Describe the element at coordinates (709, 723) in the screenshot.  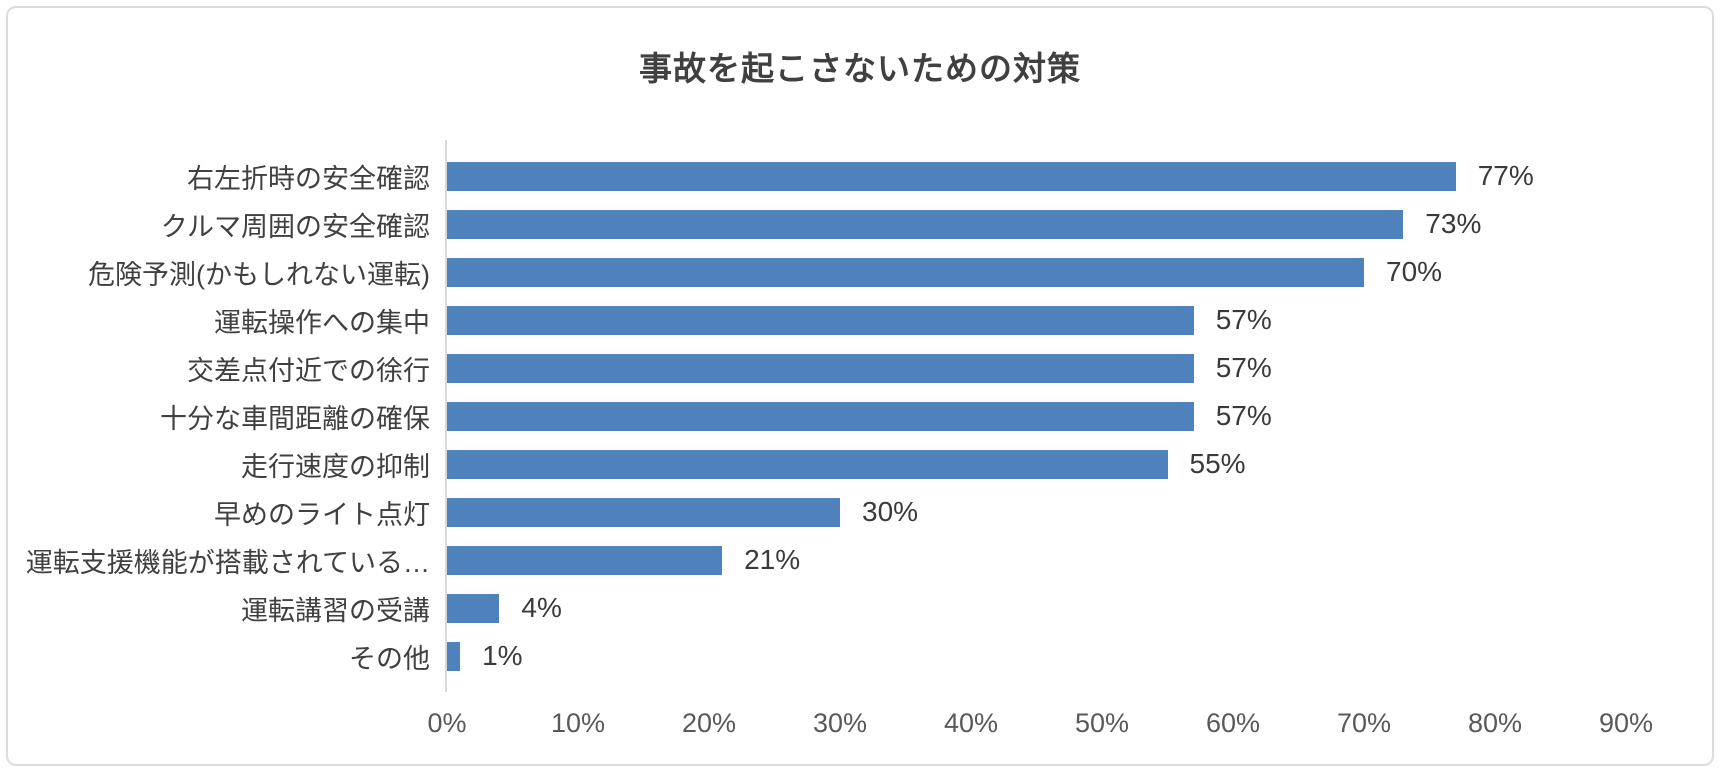
I see `x-tick-label: 20%` at that location.